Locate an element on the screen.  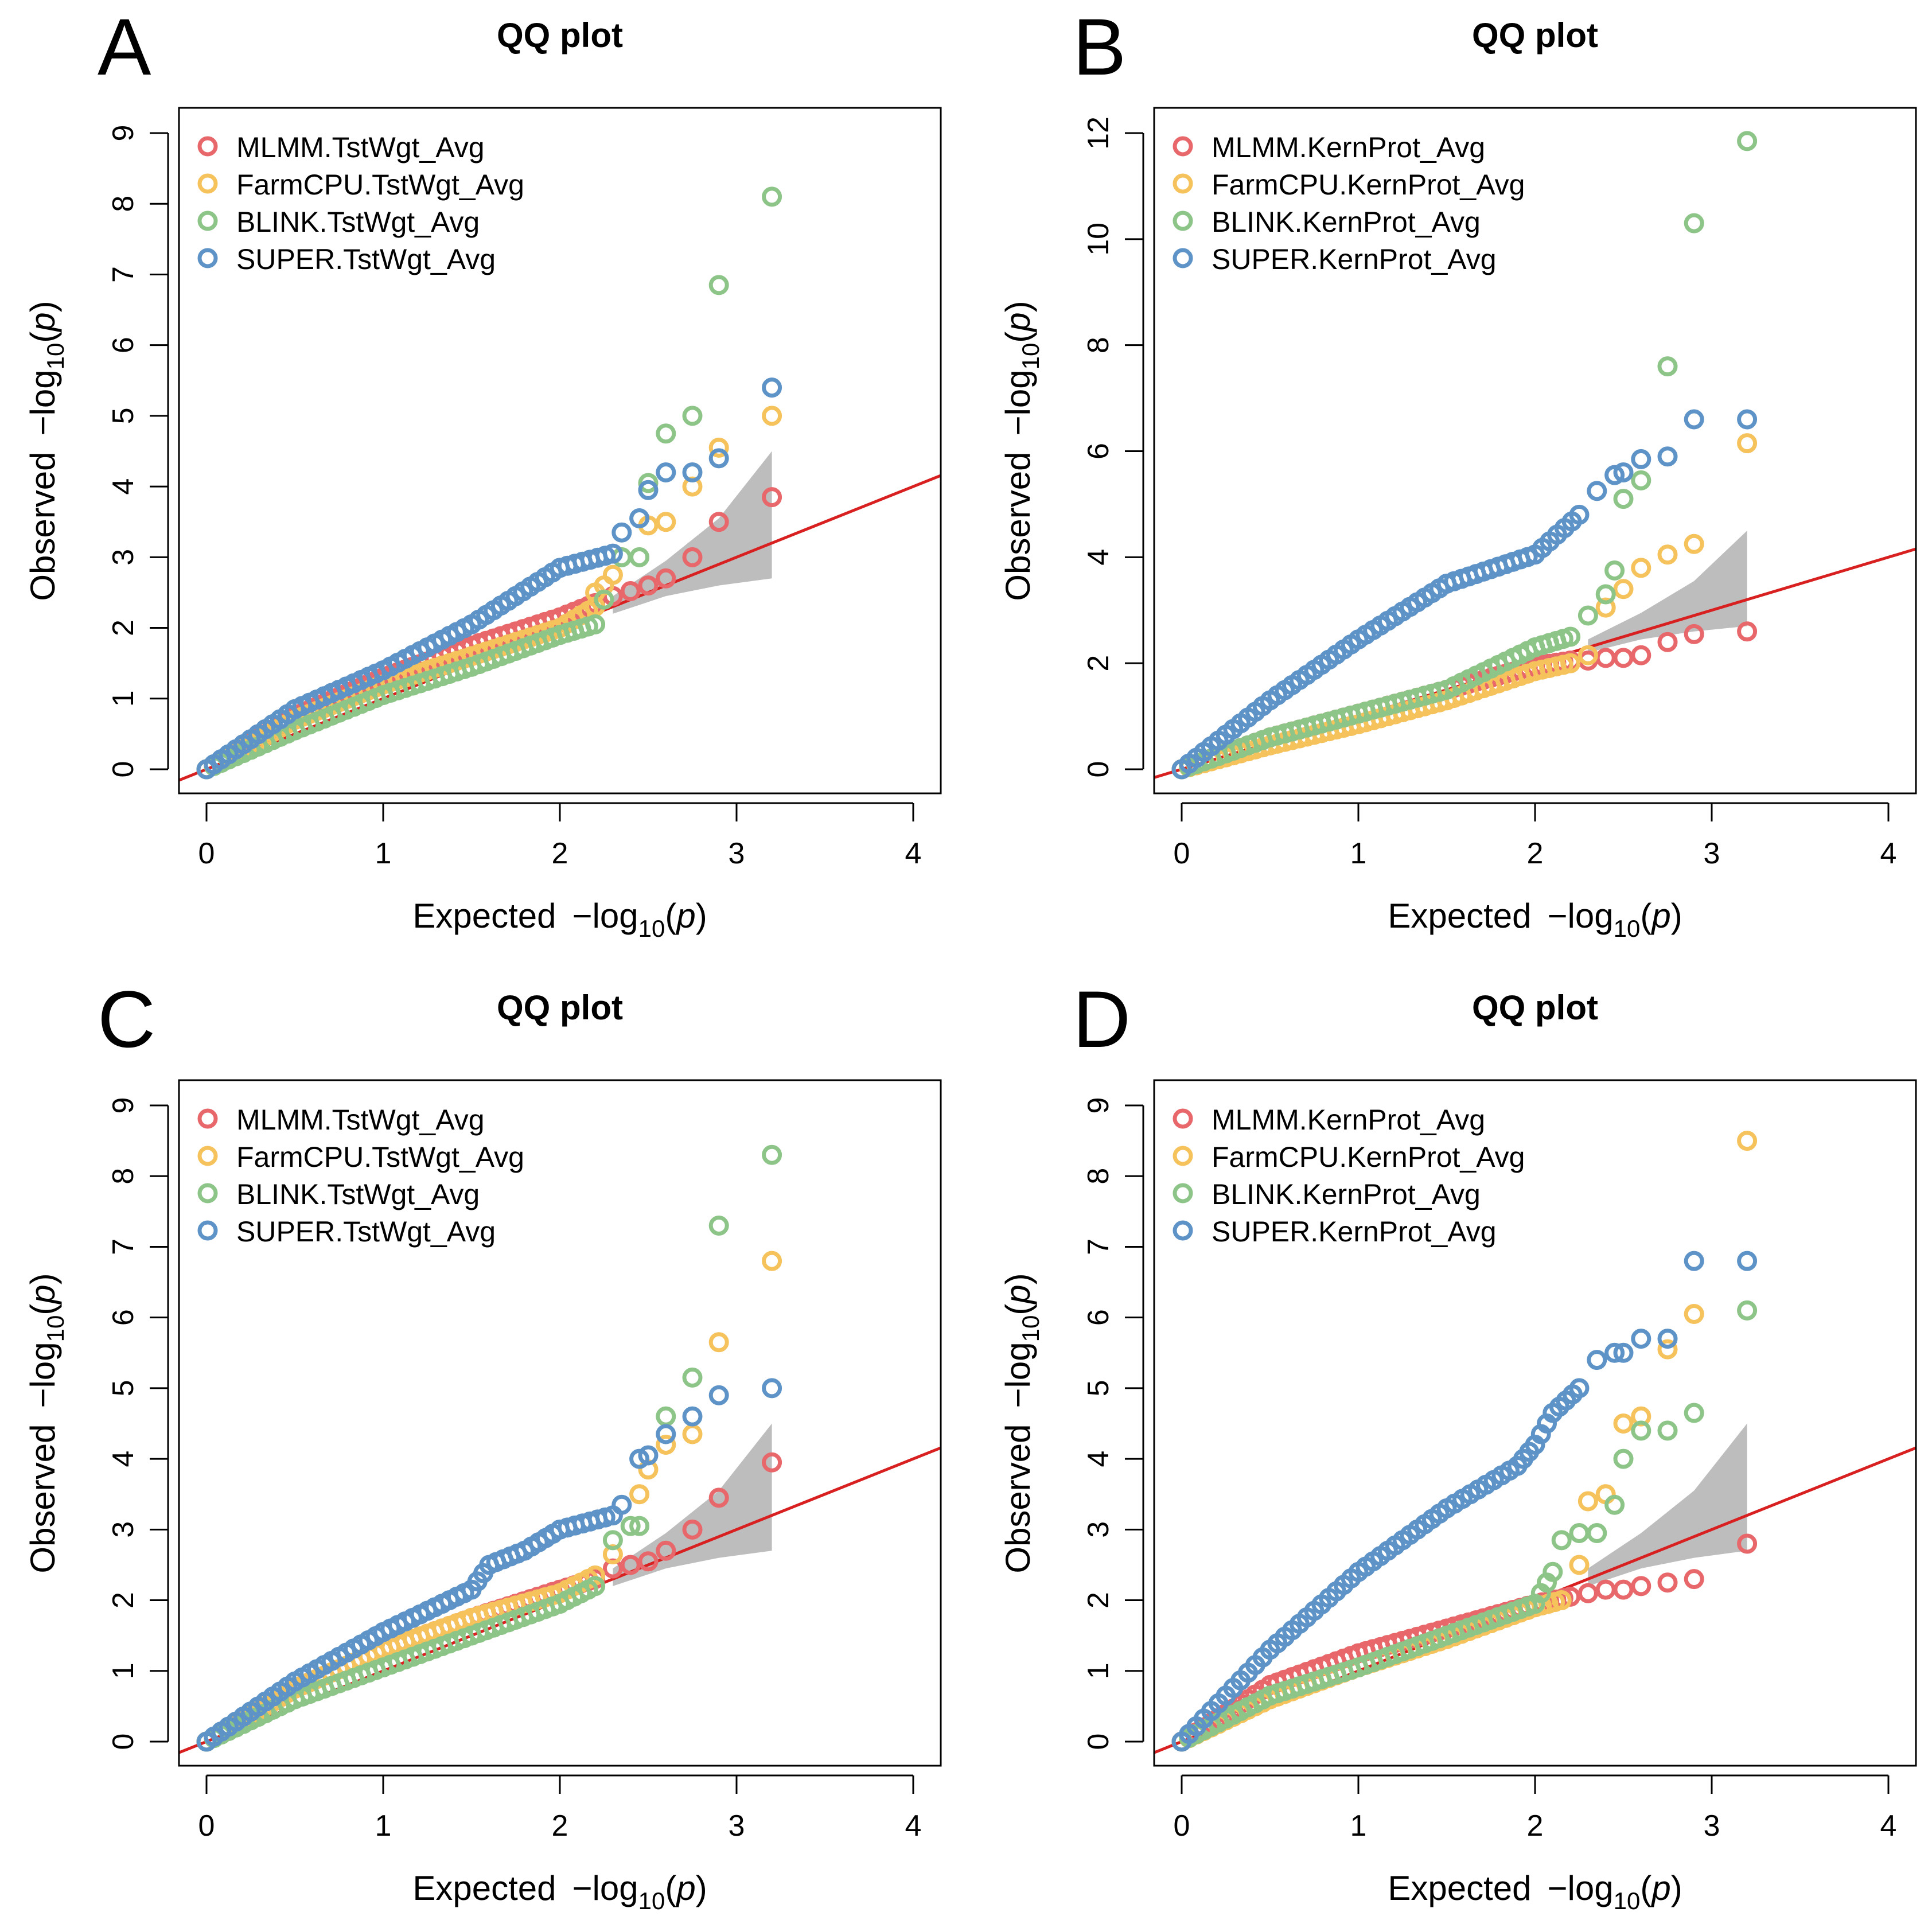
y-tick-label: 0 is located at coordinates (1098, 1742).